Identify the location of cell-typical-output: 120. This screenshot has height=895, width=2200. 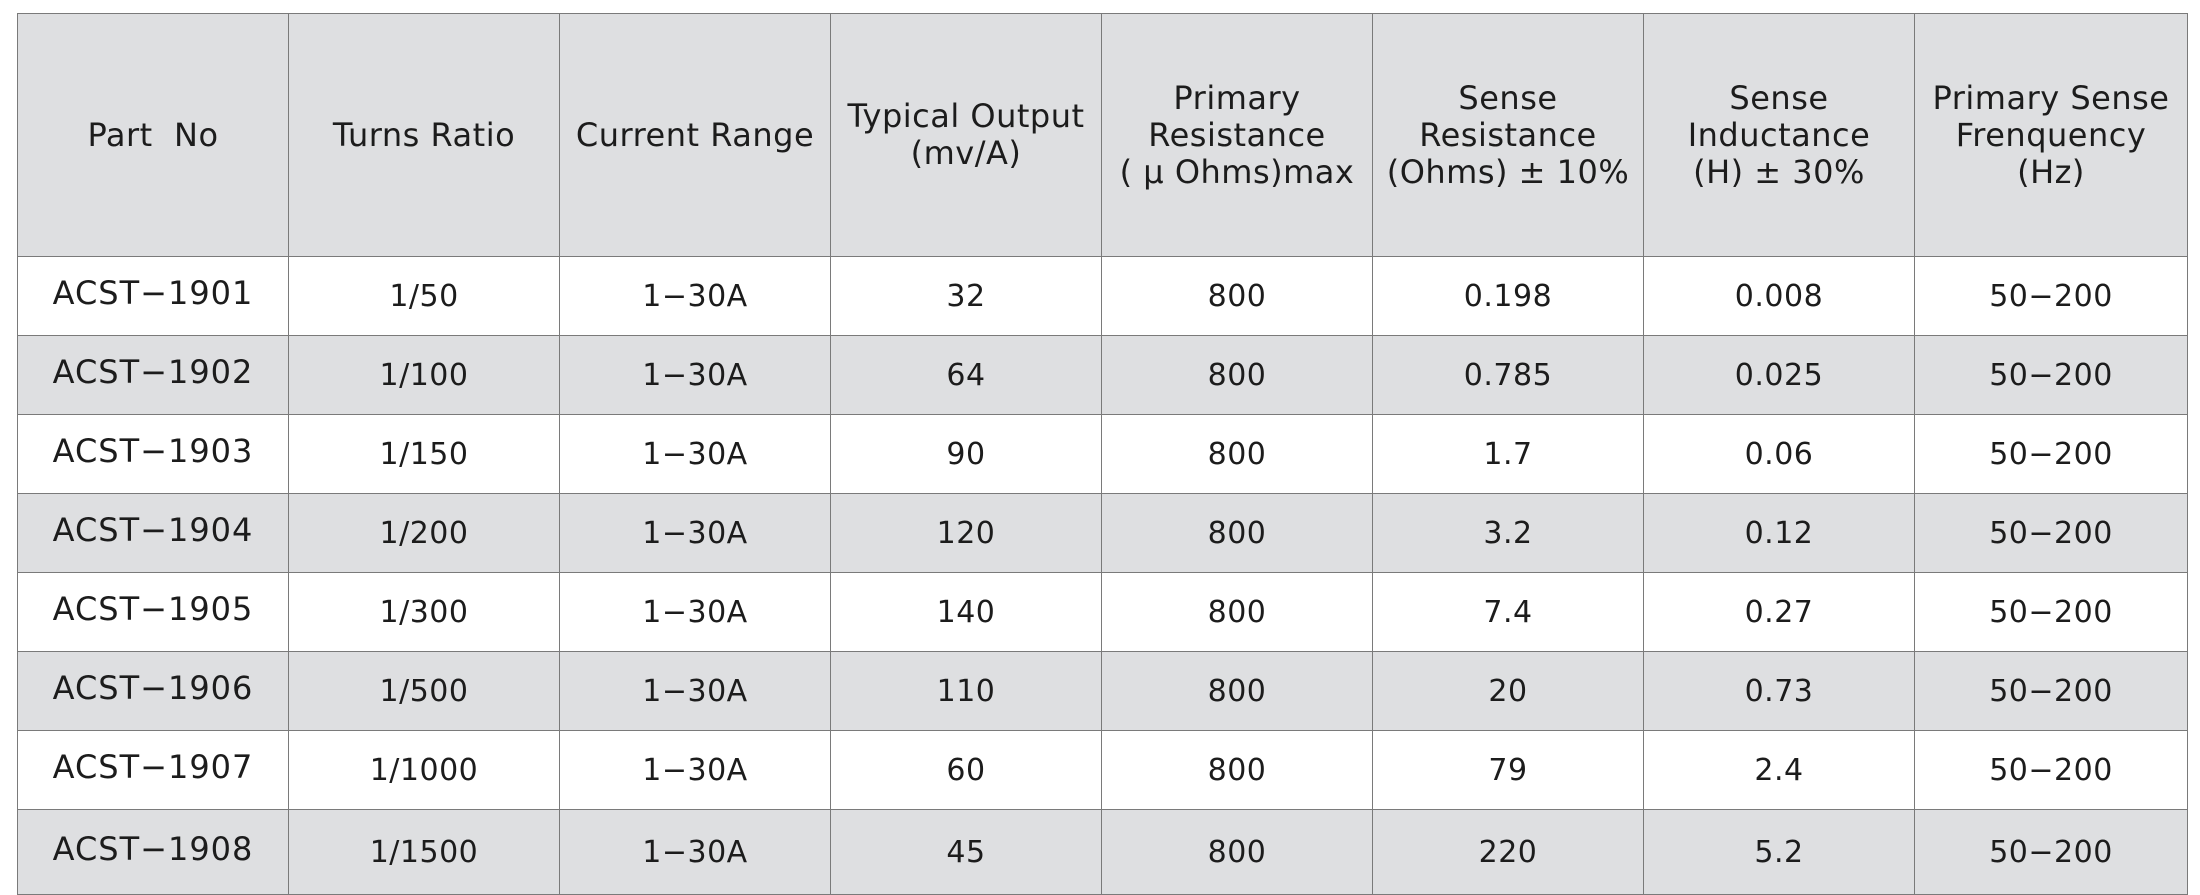
(966, 533).